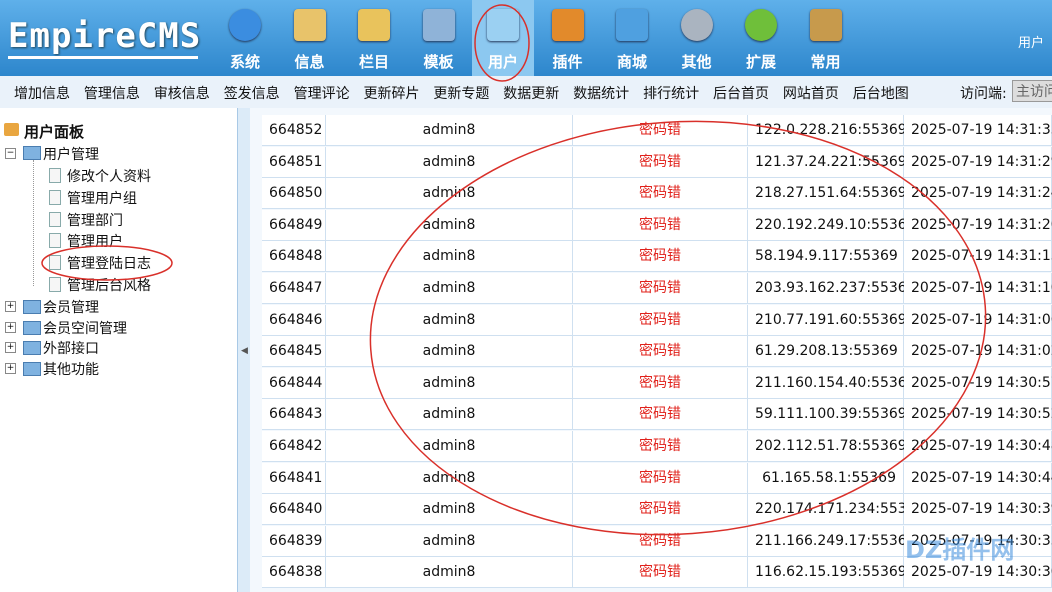 This screenshot has width=1052, height=592. What do you see at coordinates (978, 194) in the screenshot?
I see `table-cell: 2025-07-19 14:31:24` at bounding box center [978, 194].